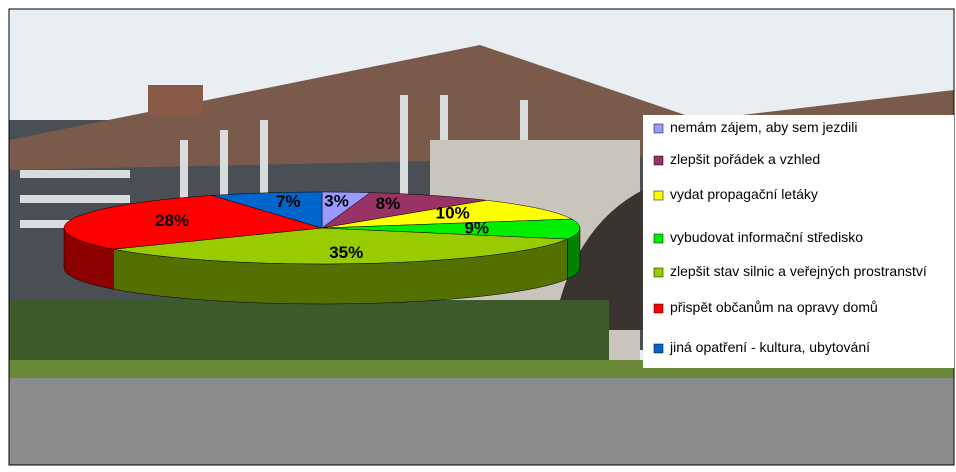 Image resolution: width=956 pixels, height=472 pixels. I want to click on data-label: 8%, so click(388, 203).